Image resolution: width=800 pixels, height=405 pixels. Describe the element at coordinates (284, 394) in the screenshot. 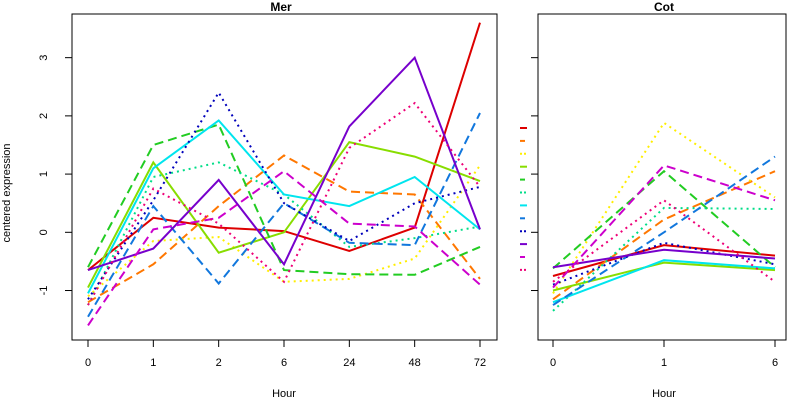

I see `x-axis-label-mer: Hour` at that location.